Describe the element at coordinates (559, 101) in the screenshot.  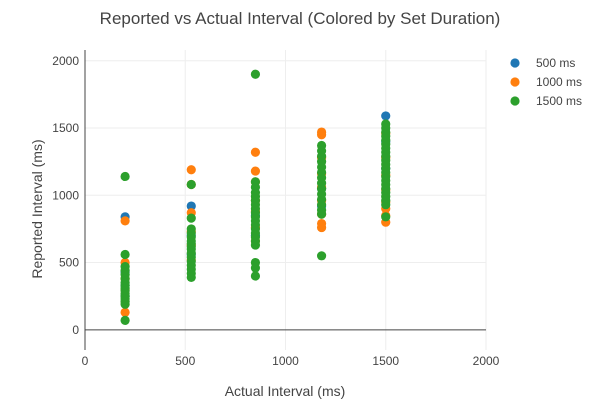
I see `legend-label: 1500 ms` at that location.